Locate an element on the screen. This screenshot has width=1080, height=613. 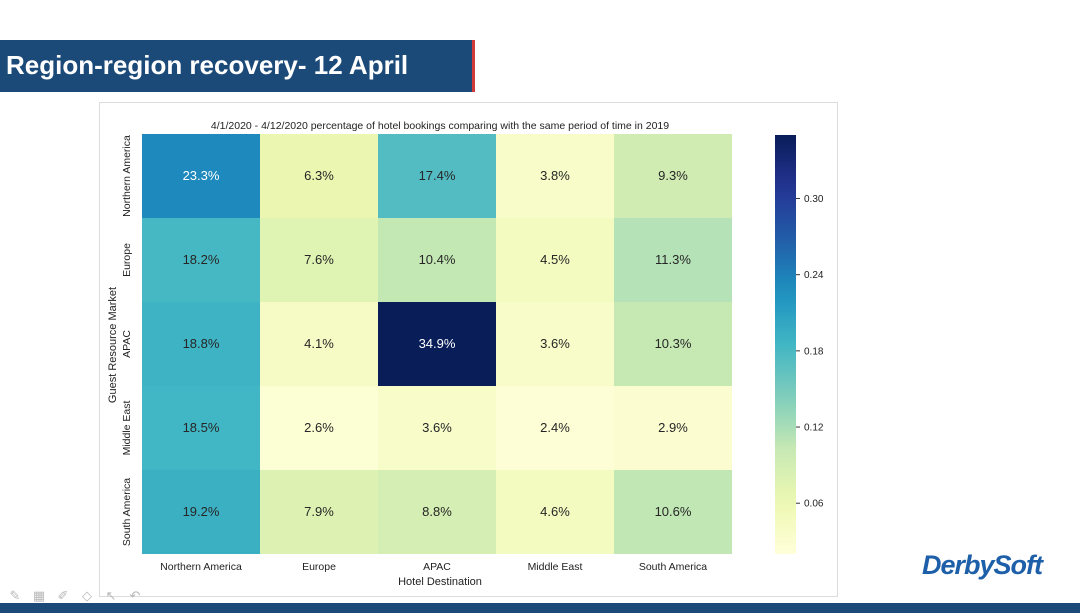
y-axis-label: Guest Resource Market is located at coordinates (113, 345).